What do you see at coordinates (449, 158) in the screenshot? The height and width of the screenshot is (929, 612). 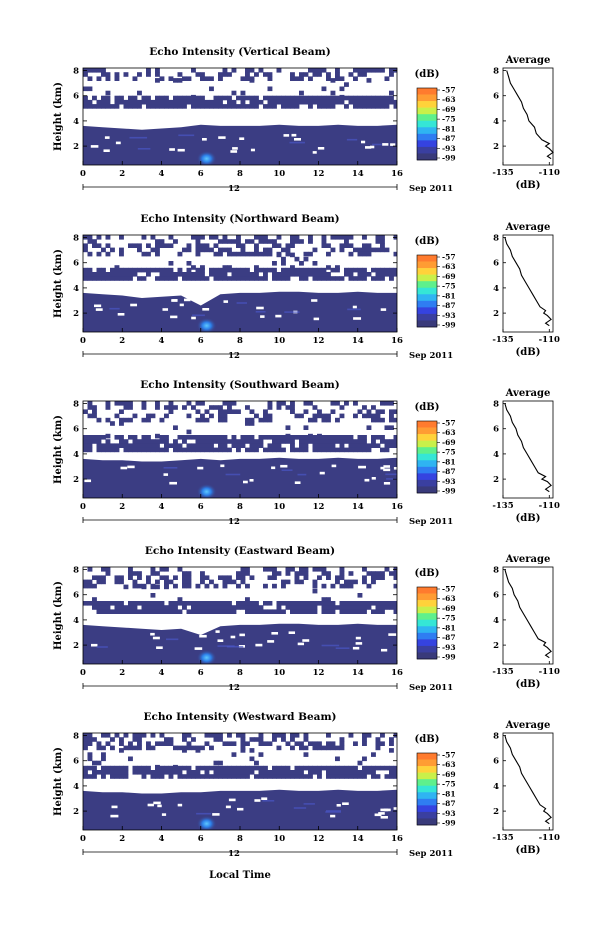 I see `colorbar-tick-label: -99` at bounding box center [449, 158].